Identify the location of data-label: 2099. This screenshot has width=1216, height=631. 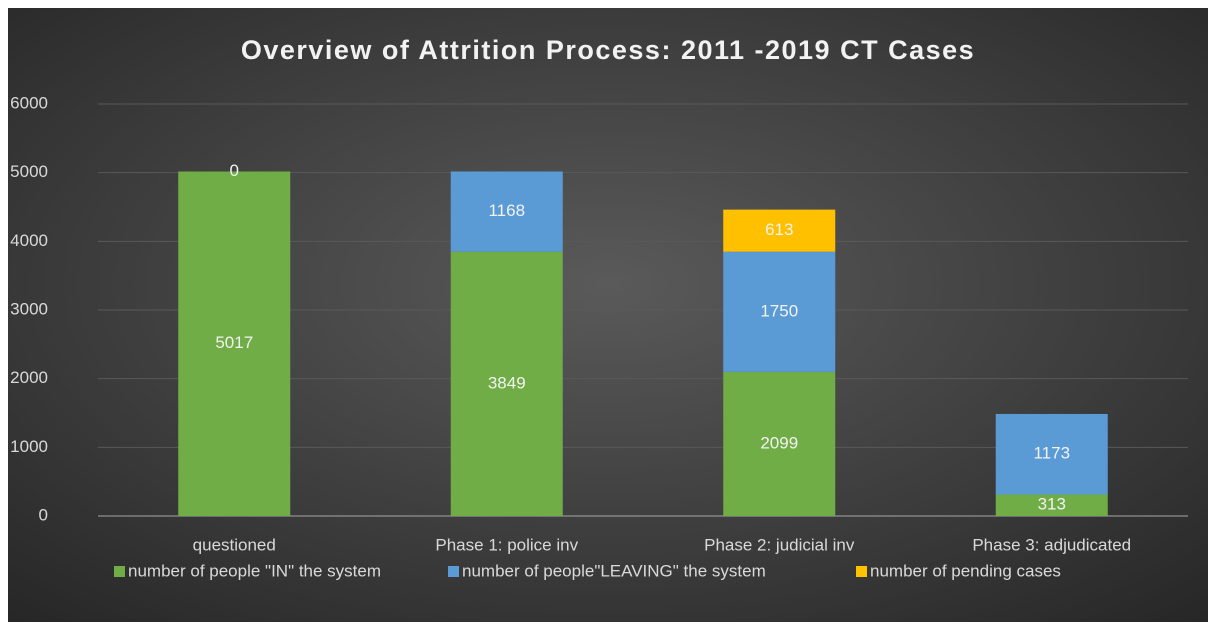
(779, 442).